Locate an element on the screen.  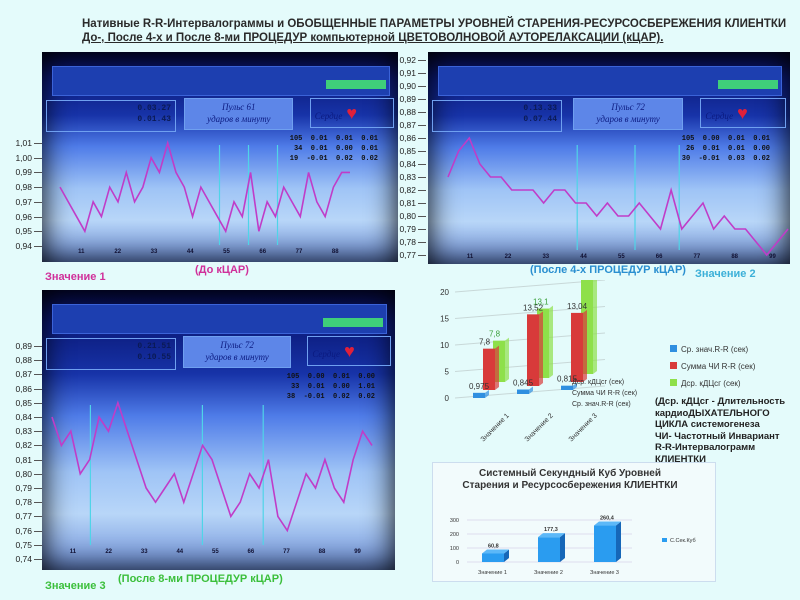
stats-row: 38 -0.01 0.02 0.02 is located at coordinates (330, 397).